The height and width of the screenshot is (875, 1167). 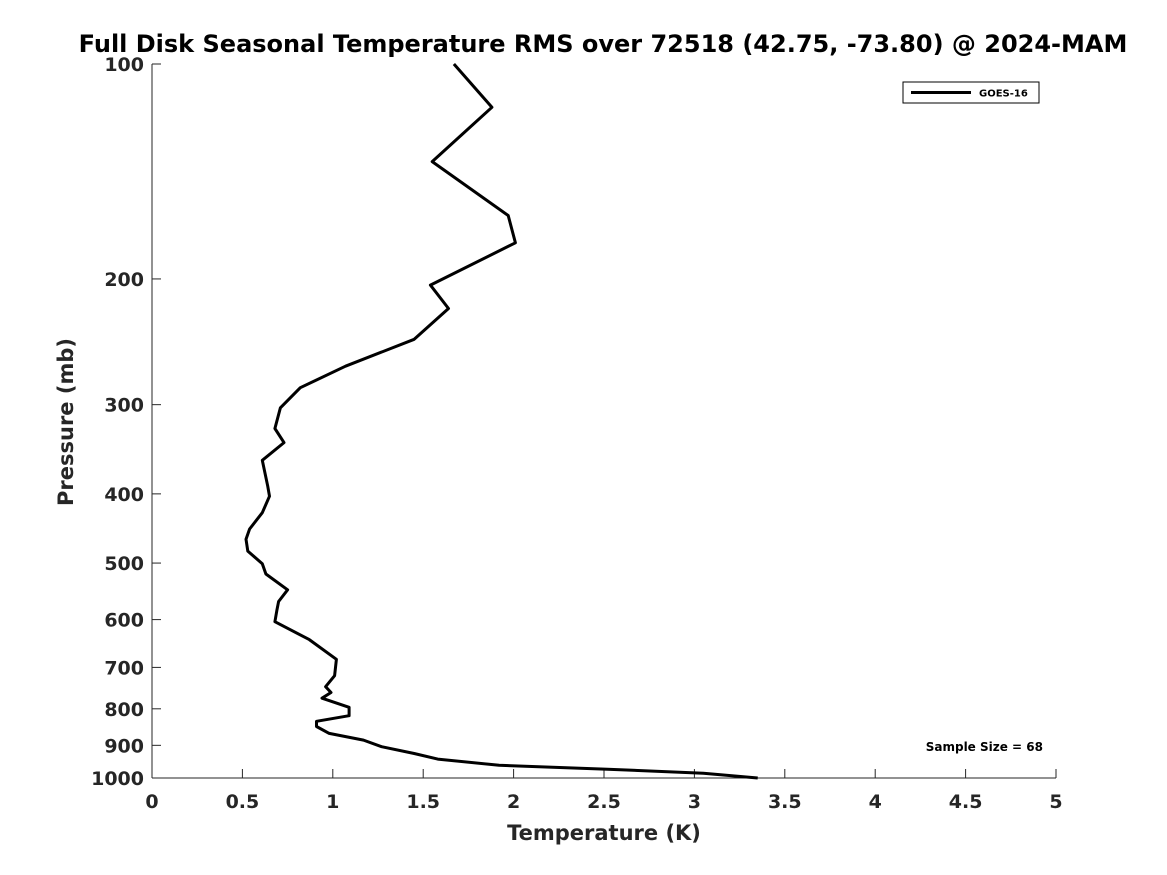 What do you see at coordinates (126, 422) in the screenshot?
I see `y-axis-ticks: 100 200 300 400 500 600 700 800 900 1000` at bounding box center [126, 422].